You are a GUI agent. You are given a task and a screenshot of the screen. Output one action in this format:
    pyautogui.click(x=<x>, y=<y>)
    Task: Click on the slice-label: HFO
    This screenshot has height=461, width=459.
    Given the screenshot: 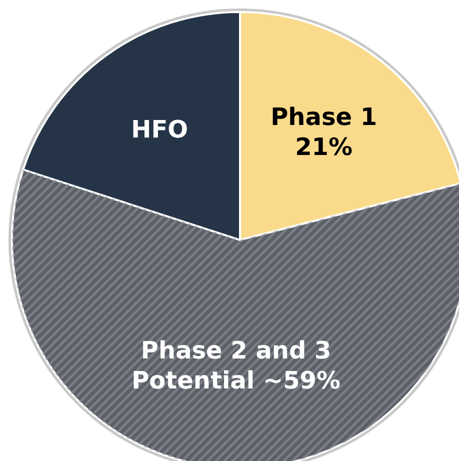 What is the action you would take?
    pyautogui.click(x=159, y=129)
    